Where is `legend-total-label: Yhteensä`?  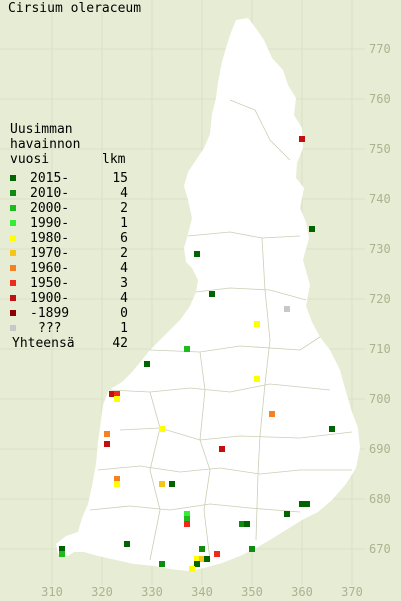 legend-total-label: Yhteensä is located at coordinates (43, 343).